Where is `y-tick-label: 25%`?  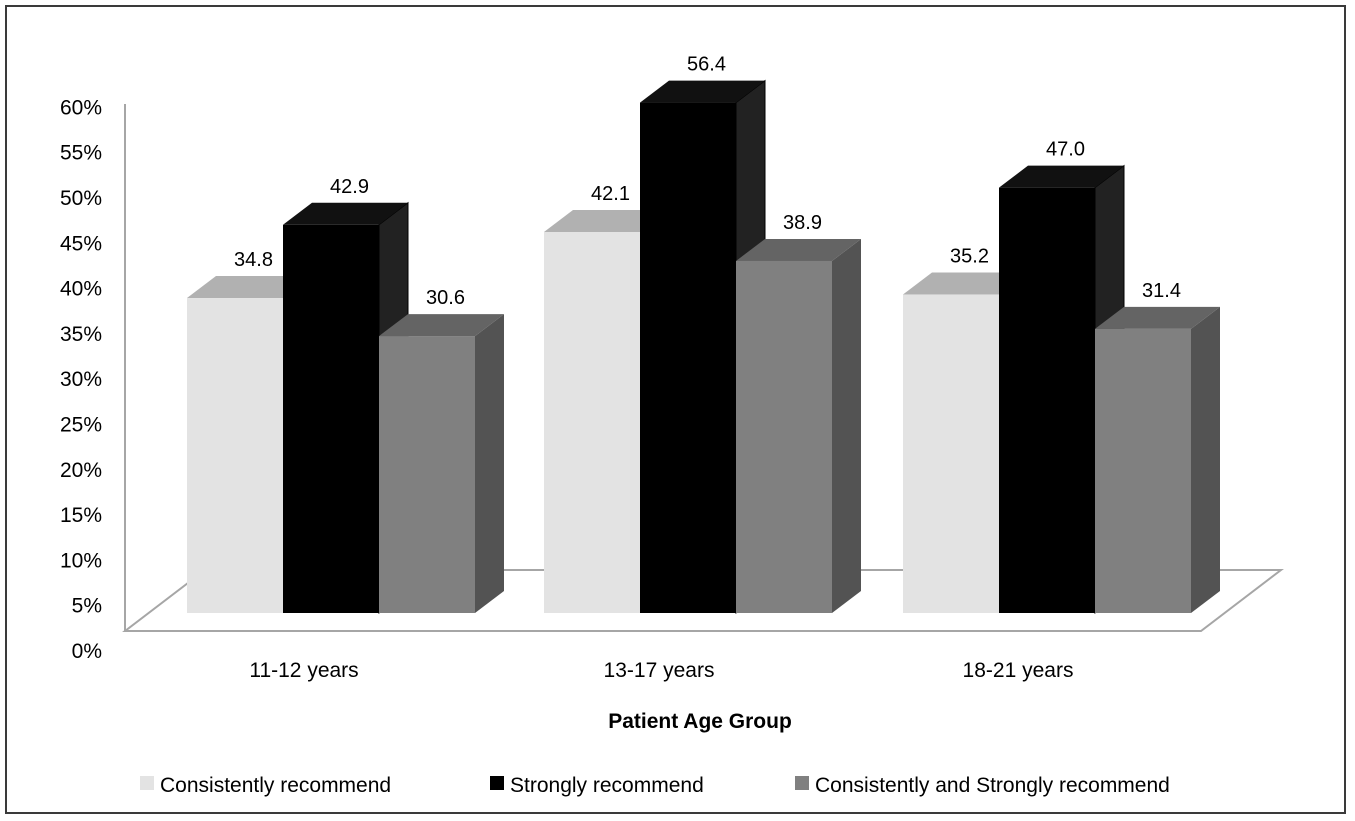
y-tick-label: 25% is located at coordinates (81, 425).